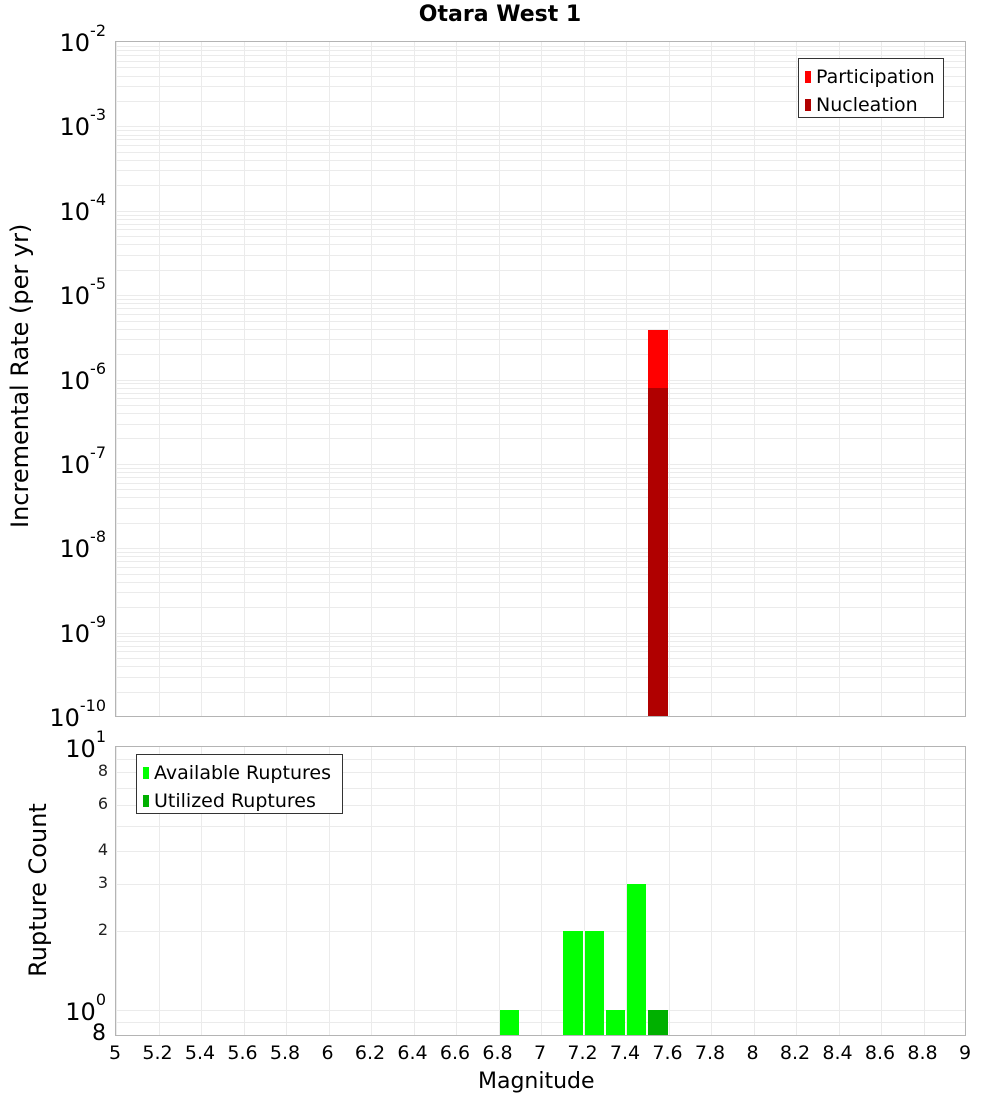 This screenshot has height=1100, width=1000. Describe the element at coordinates (965, 1053) in the screenshot. I see `x-tick-label: 9` at that location.